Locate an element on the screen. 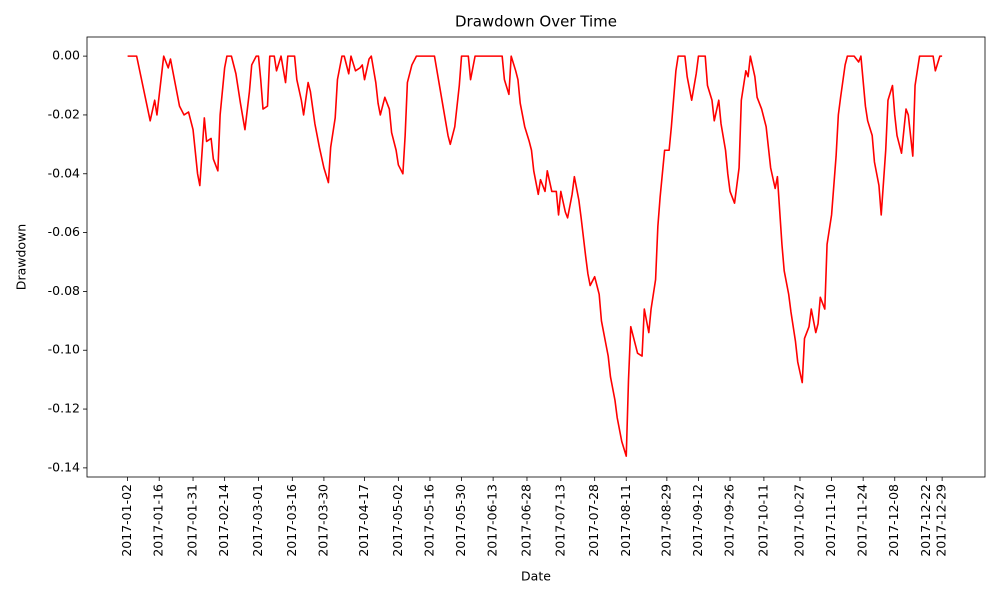 The width and height of the screenshot is (1000, 604). y-tick-label: -0.14 is located at coordinates (64, 466).